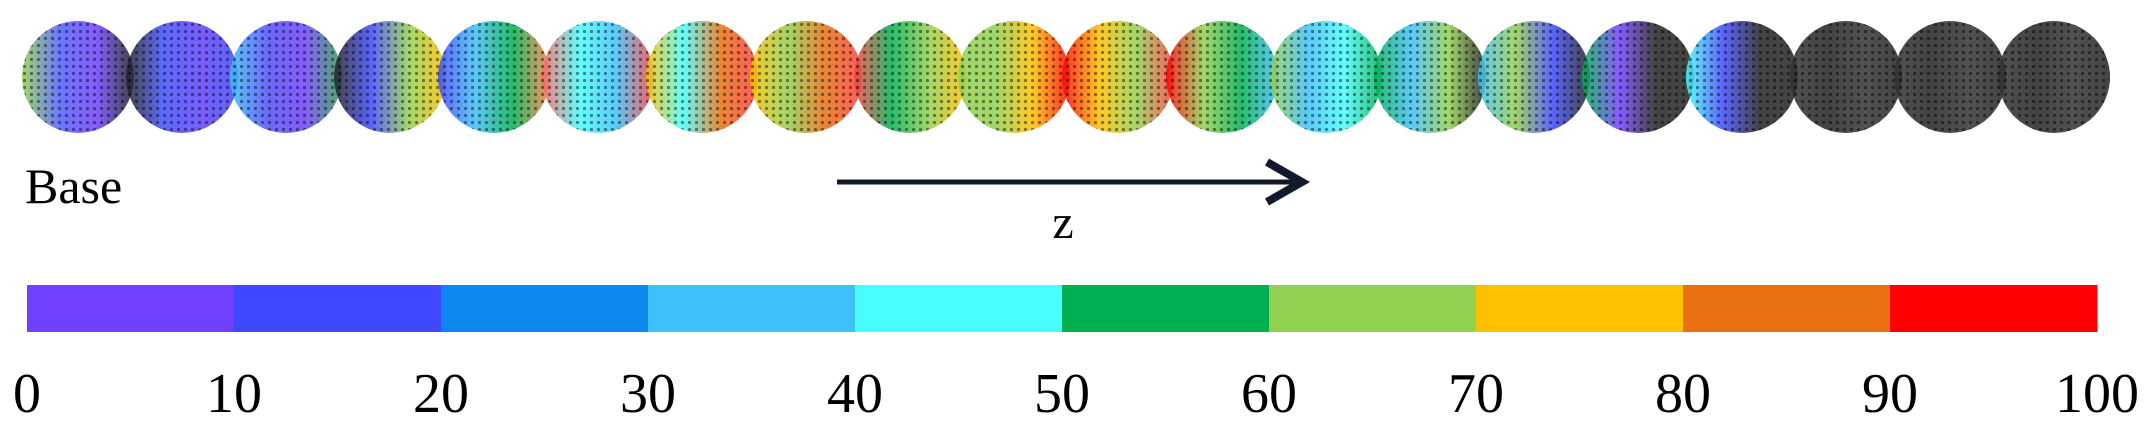  Describe the element at coordinates (1683, 394) in the screenshot. I see `tick-label: 80` at that location.